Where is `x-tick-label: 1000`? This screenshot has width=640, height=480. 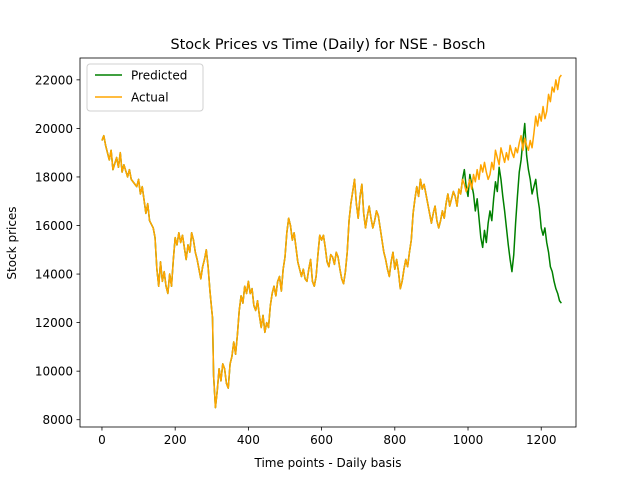
x-tick-label: 1000 is located at coordinates (468, 440).